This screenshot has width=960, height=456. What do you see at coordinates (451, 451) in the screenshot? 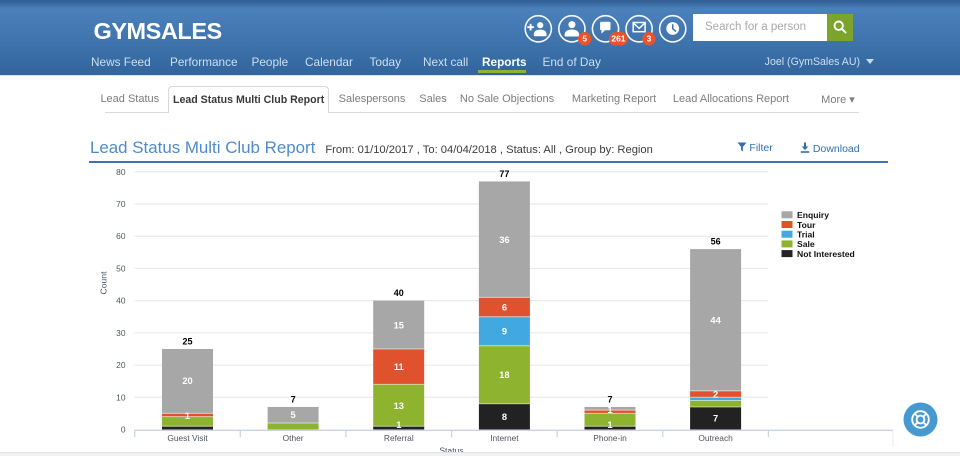
I see `svg-text: Status` at bounding box center [451, 451].